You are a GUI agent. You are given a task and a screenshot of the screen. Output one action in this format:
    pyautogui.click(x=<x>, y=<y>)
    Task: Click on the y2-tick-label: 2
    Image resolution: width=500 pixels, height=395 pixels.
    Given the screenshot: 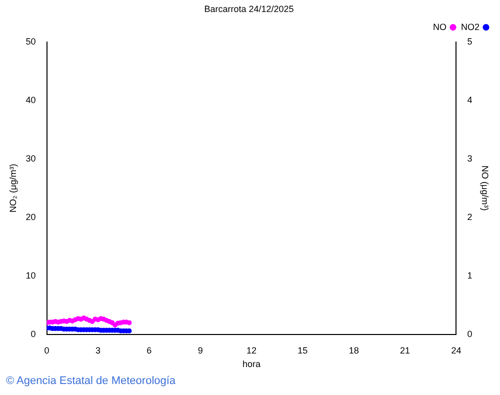 What is the action you would take?
    pyautogui.click(x=469, y=217)
    